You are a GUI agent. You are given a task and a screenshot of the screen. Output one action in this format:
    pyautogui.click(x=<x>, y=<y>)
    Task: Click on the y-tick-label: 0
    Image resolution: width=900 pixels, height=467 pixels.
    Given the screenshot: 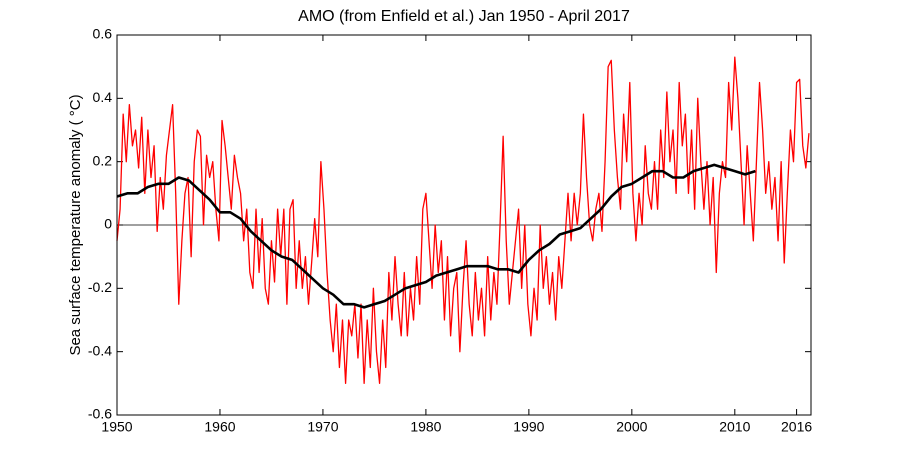 What is the action you would take?
    pyautogui.click(x=108, y=224)
    